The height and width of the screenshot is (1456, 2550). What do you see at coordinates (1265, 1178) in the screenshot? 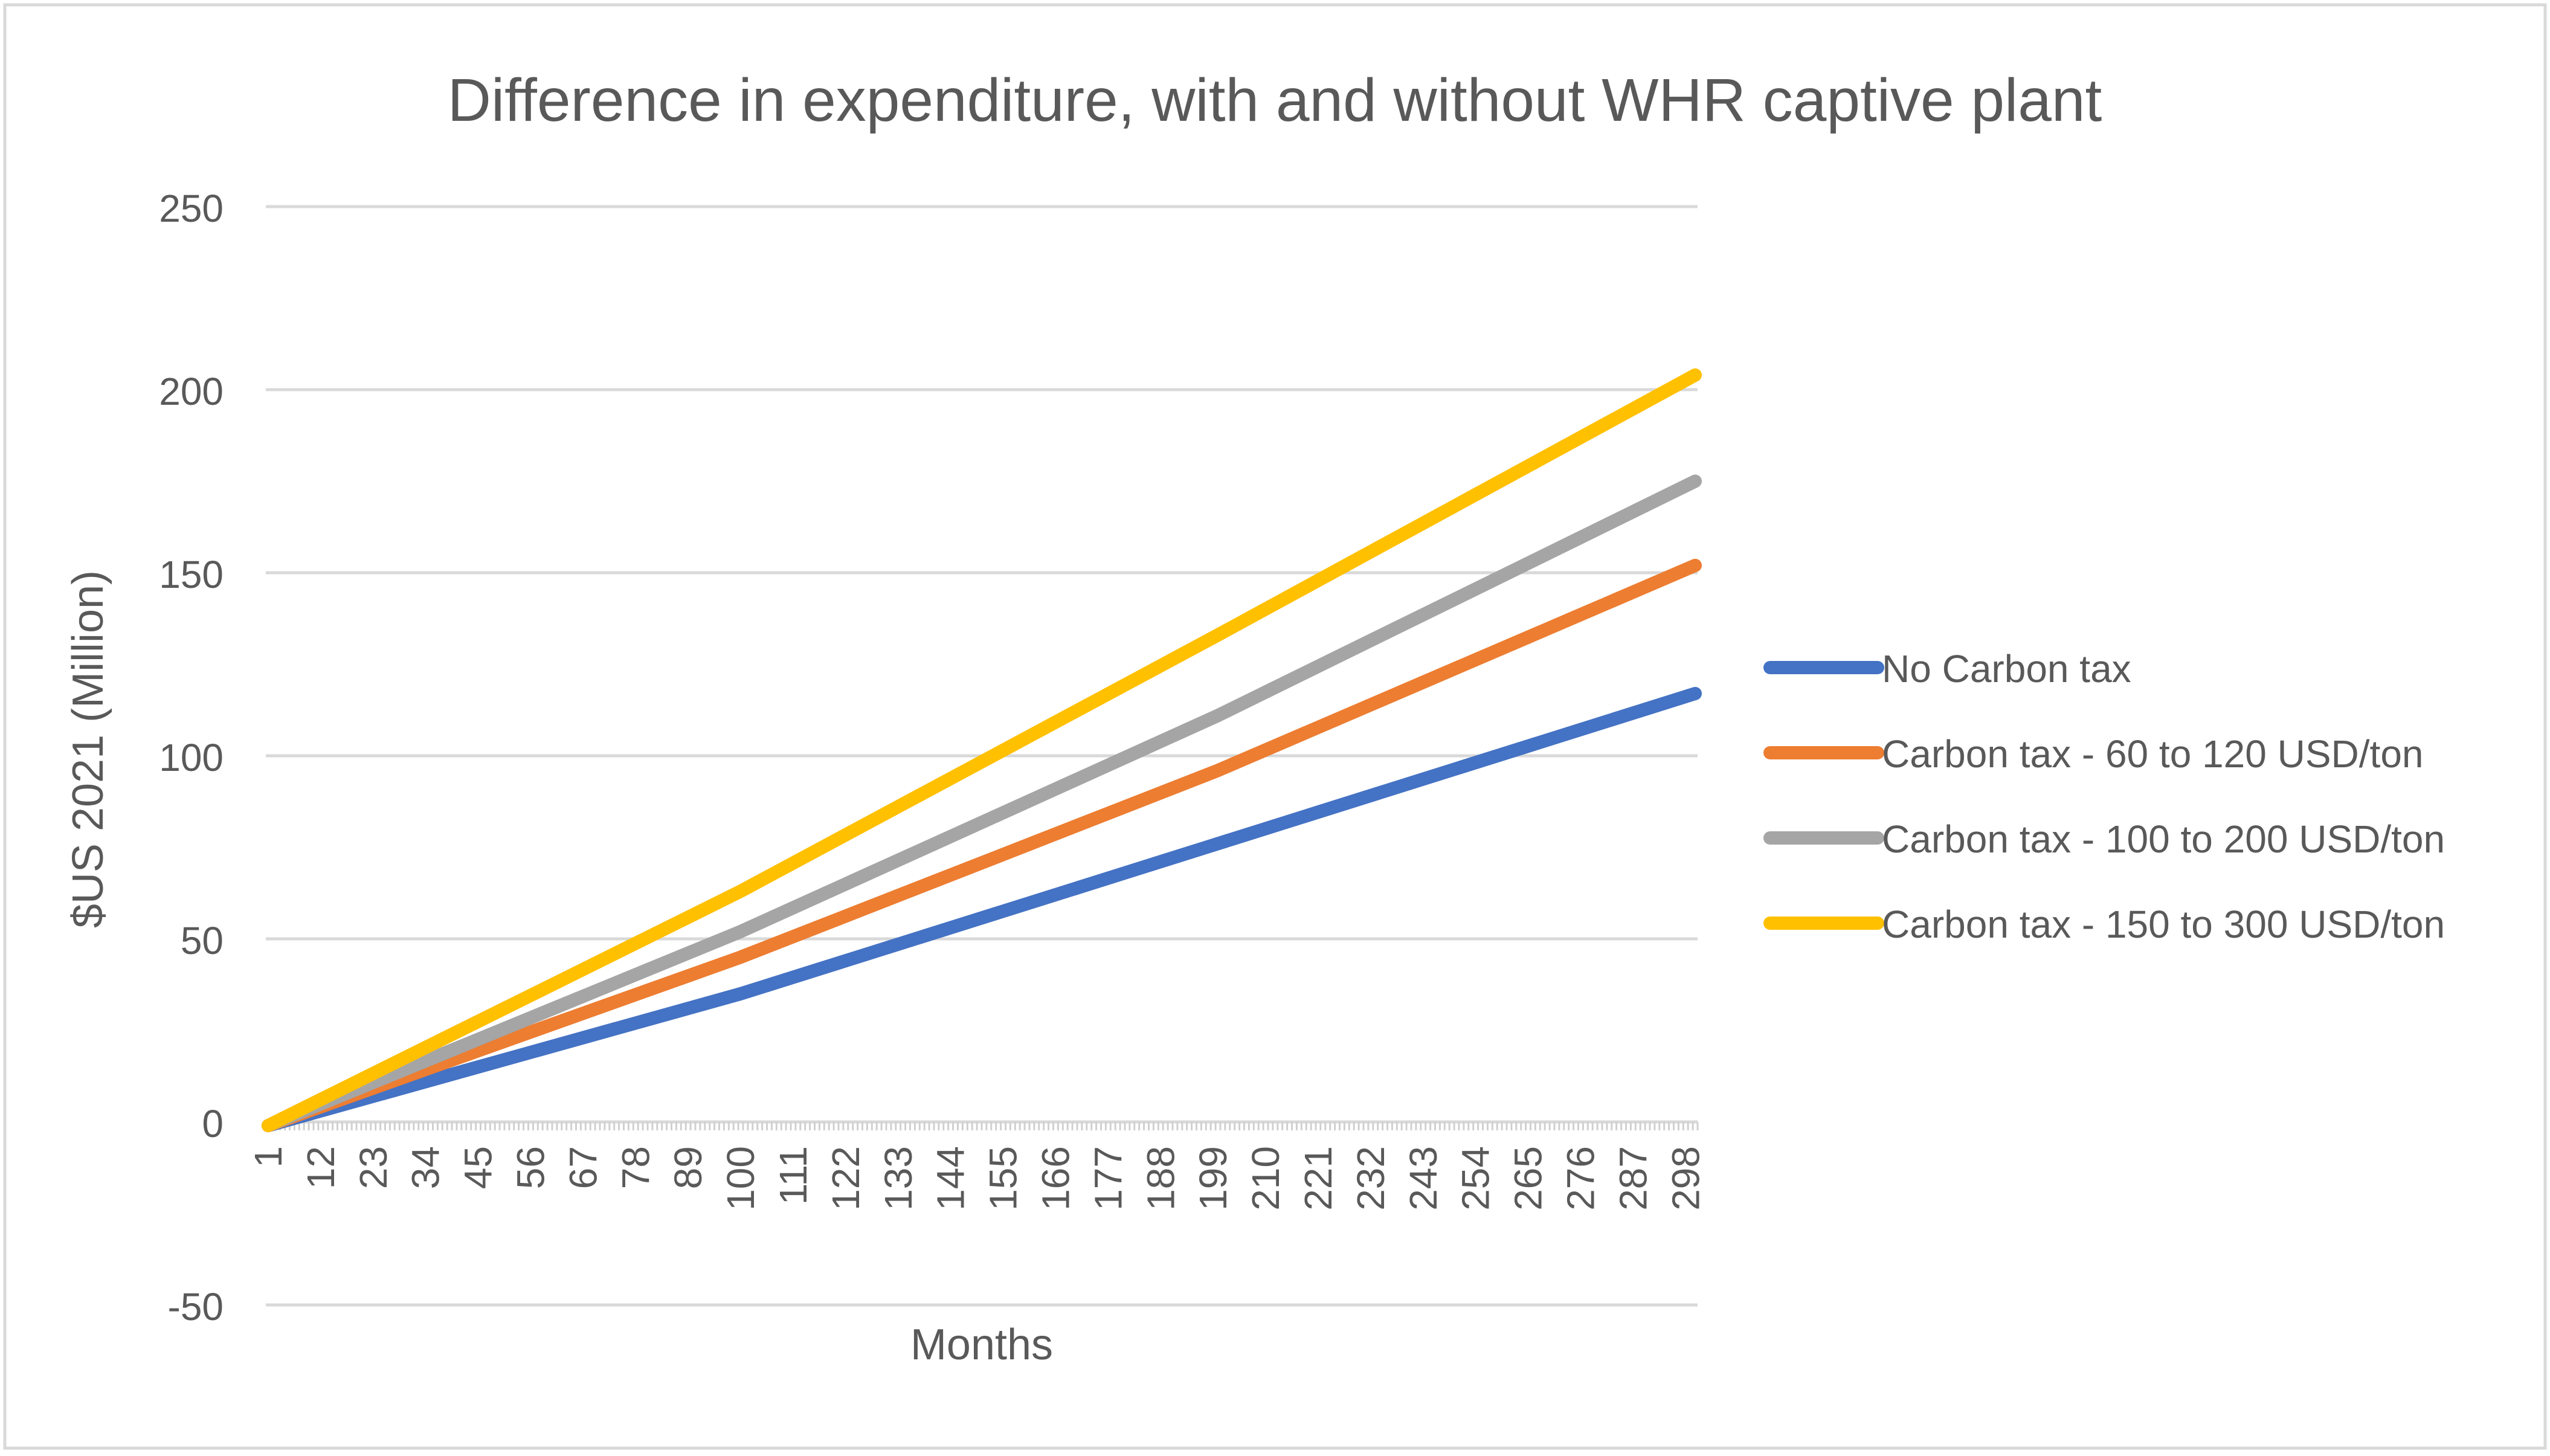
I see `x-tick-label: 210` at bounding box center [1265, 1178].